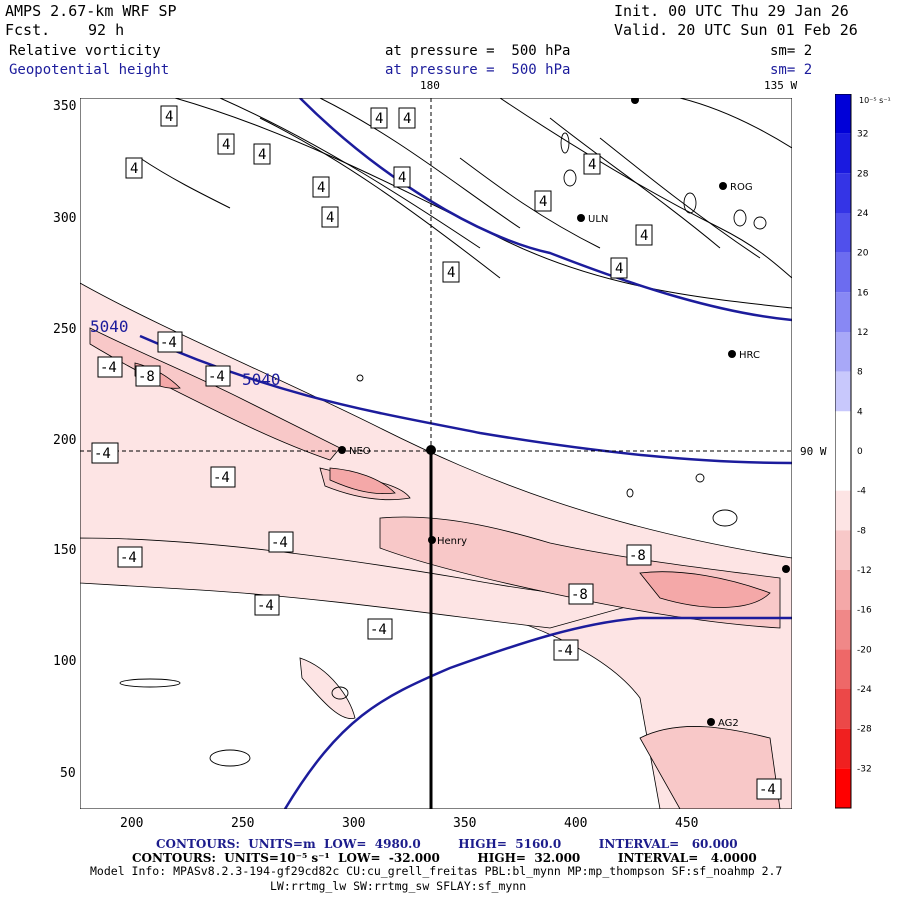 The image size is (900, 900). What do you see at coordinates (862, 333) in the screenshot?
I see `colorbar-label: 12` at bounding box center [862, 333].